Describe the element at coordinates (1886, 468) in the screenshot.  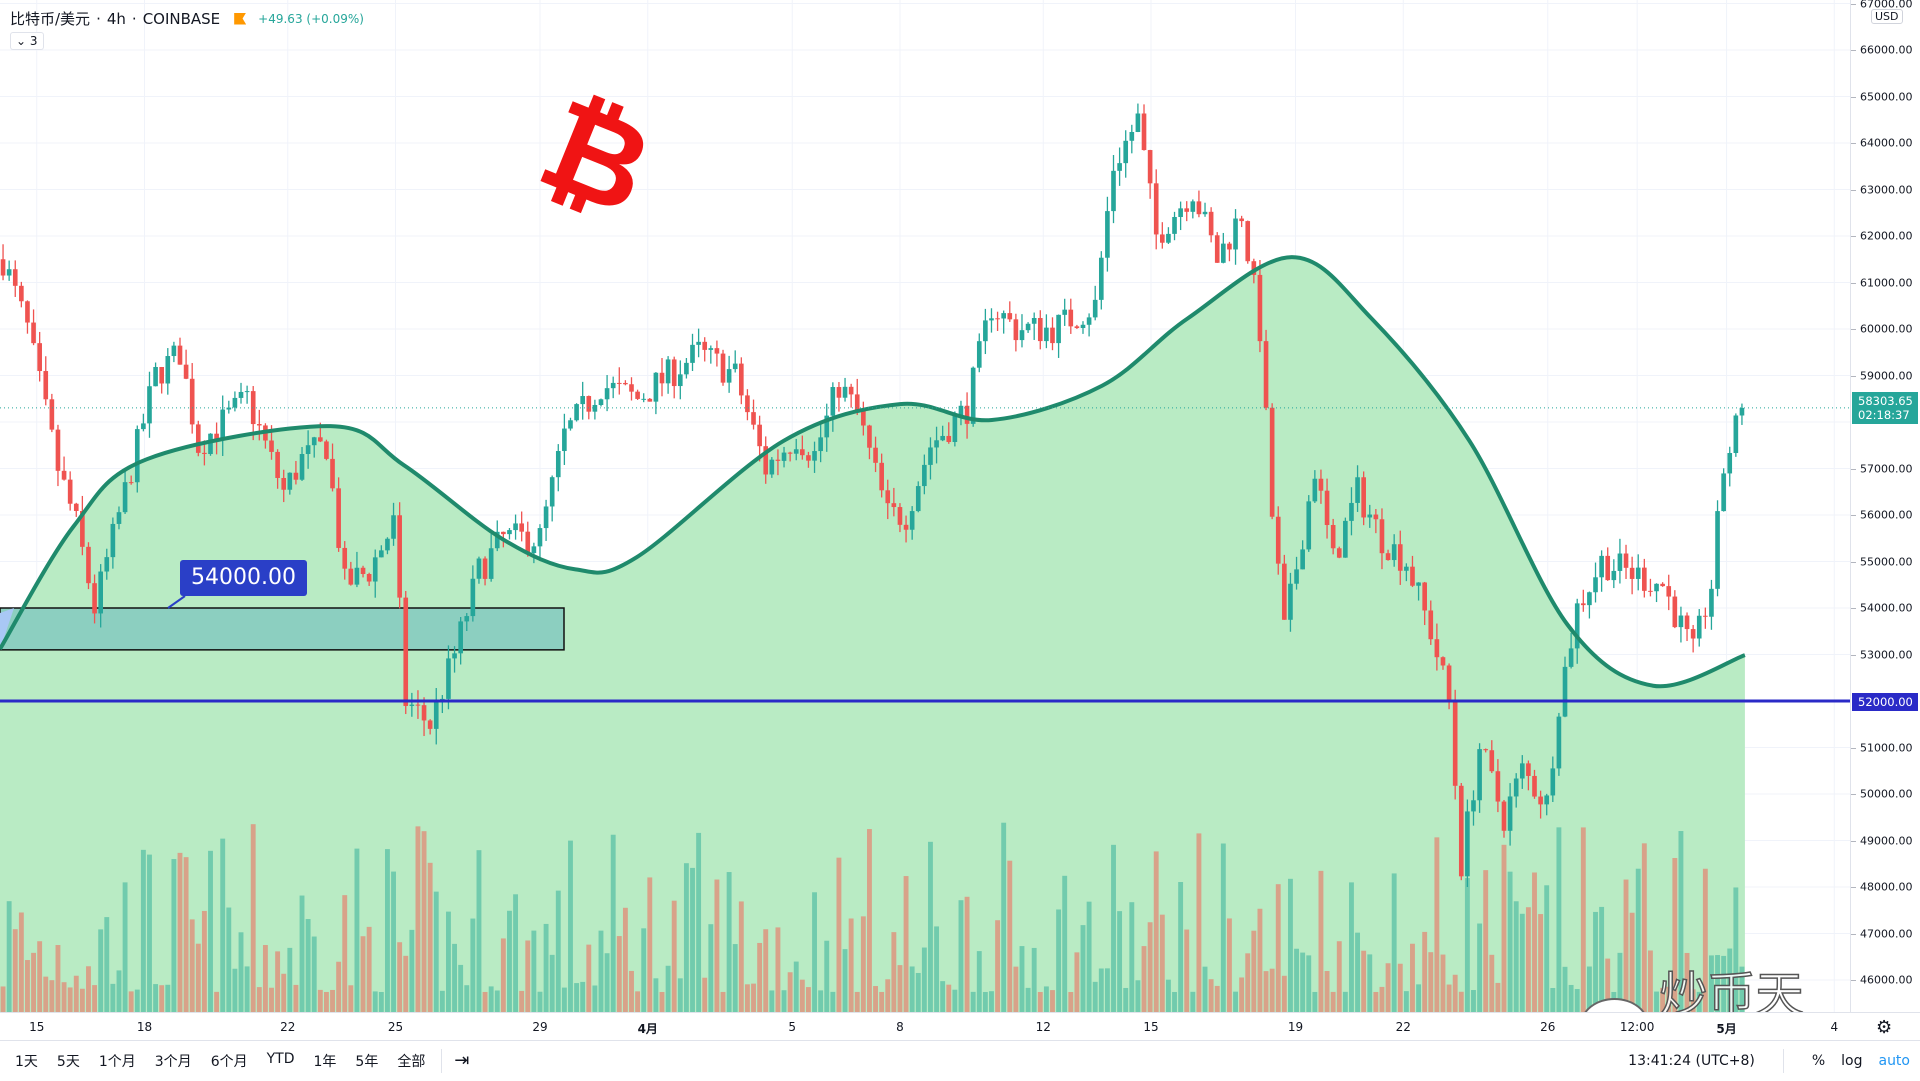
I see `y-label: 57000.00` at that location.